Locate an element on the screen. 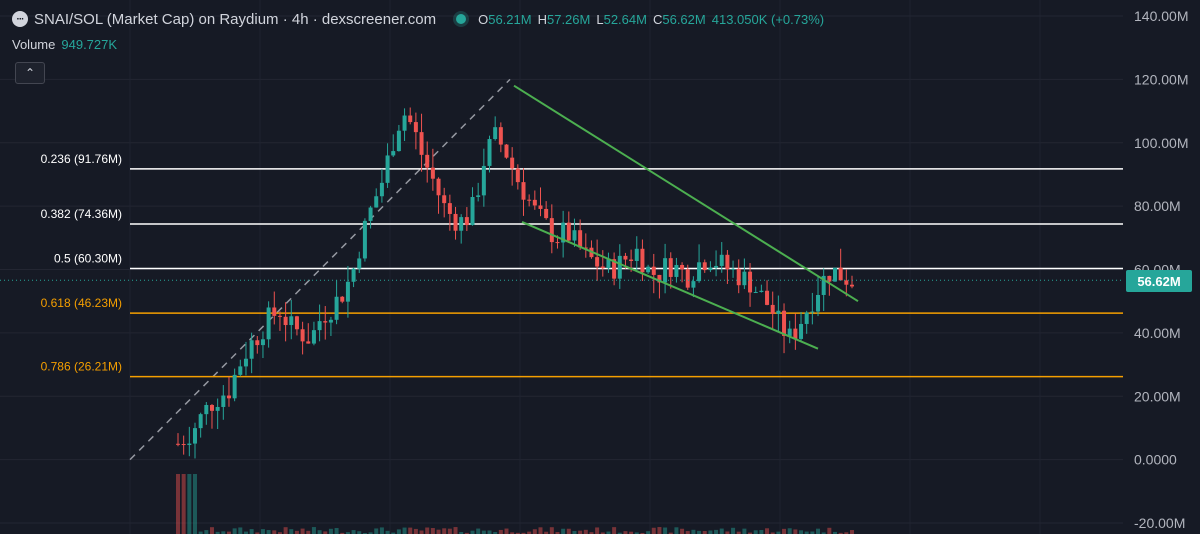 The image size is (1200, 534). collapse-legend-button: ⌃ is located at coordinates (30, 73).